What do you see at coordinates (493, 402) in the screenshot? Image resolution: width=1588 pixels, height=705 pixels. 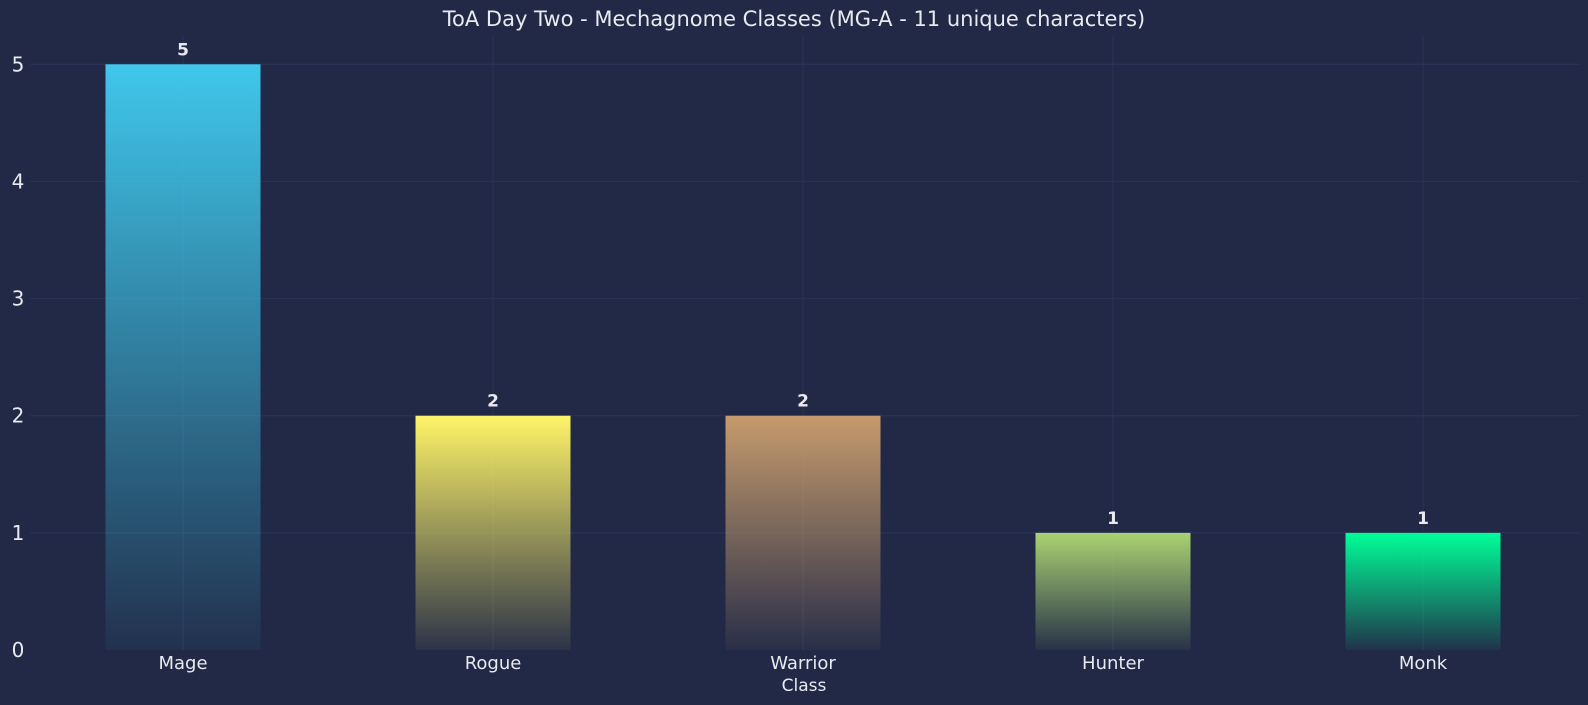 I see `data-label-rogue: 2` at bounding box center [493, 402].